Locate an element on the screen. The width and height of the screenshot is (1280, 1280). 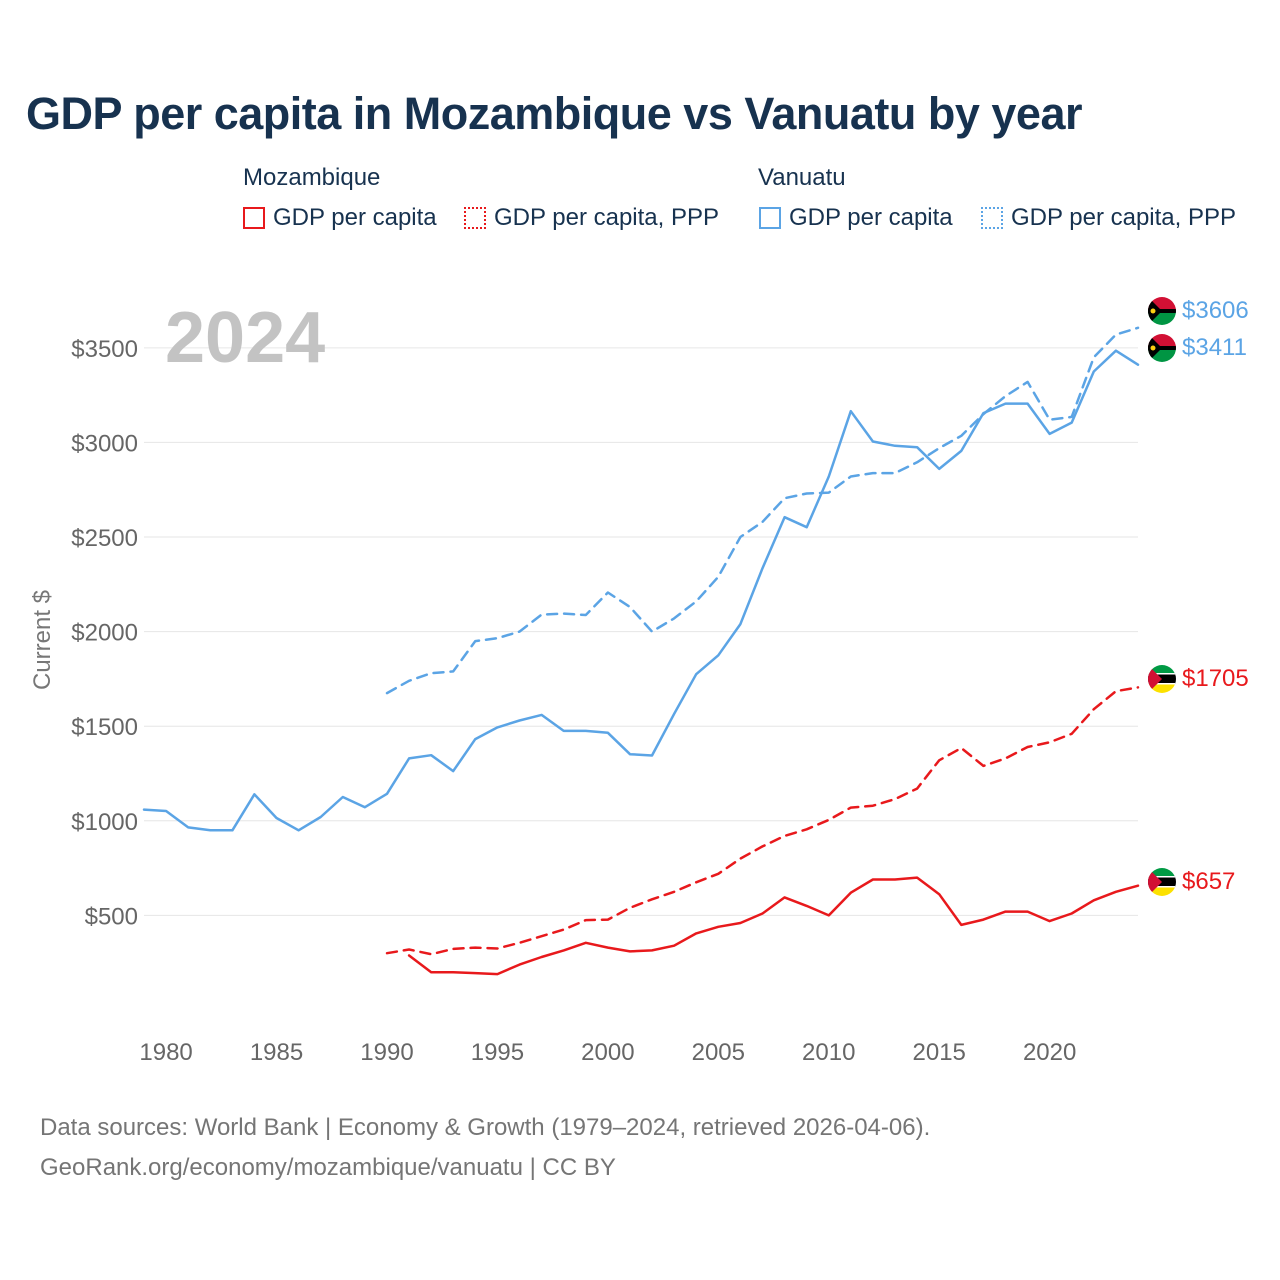
x-tick-label: 1995 is located at coordinates (497, 1052).